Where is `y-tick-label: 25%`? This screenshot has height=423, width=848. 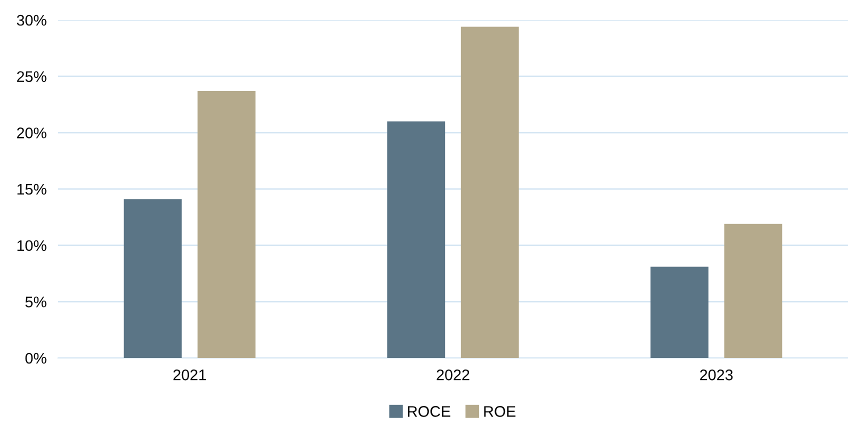 y-tick-label: 25% is located at coordinates (31, 76).